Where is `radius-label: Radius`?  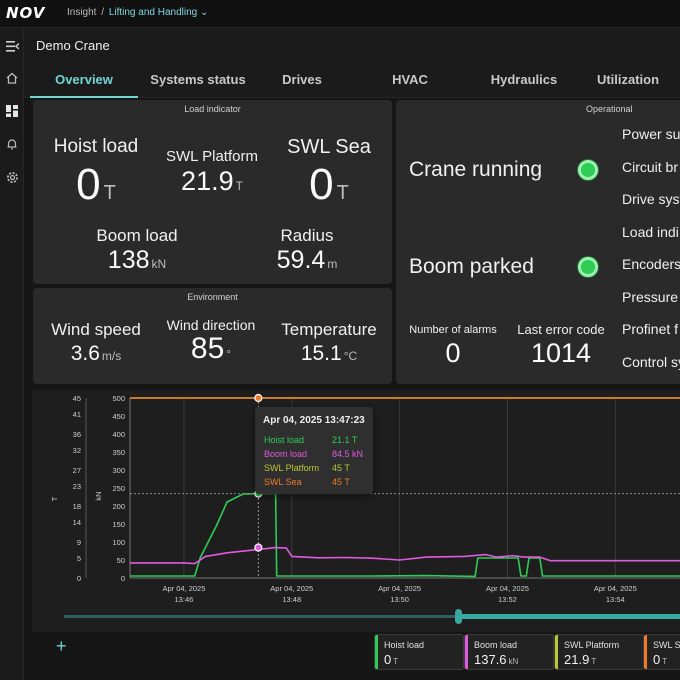
radius-label: Radius is located at coordinates (307, 235).